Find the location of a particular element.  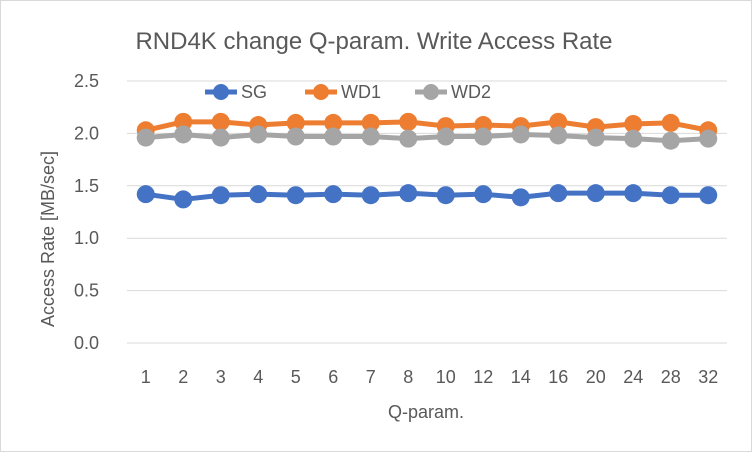

legend-label: SG is located at coordinates (254, 92).